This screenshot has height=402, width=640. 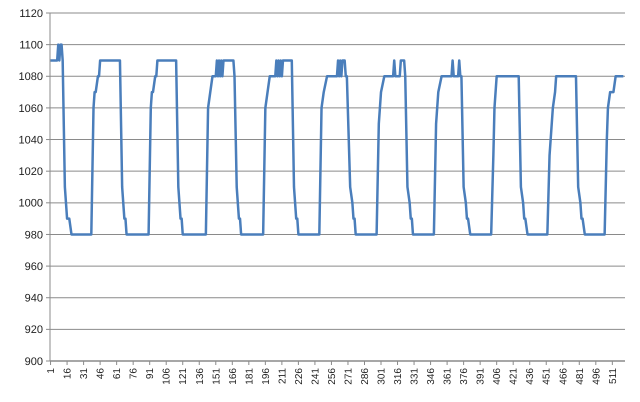 What do you see at coordinates (101, 374) in the screenshot?
I see `x-tick-label: 46` at bounding box center [101, 374].